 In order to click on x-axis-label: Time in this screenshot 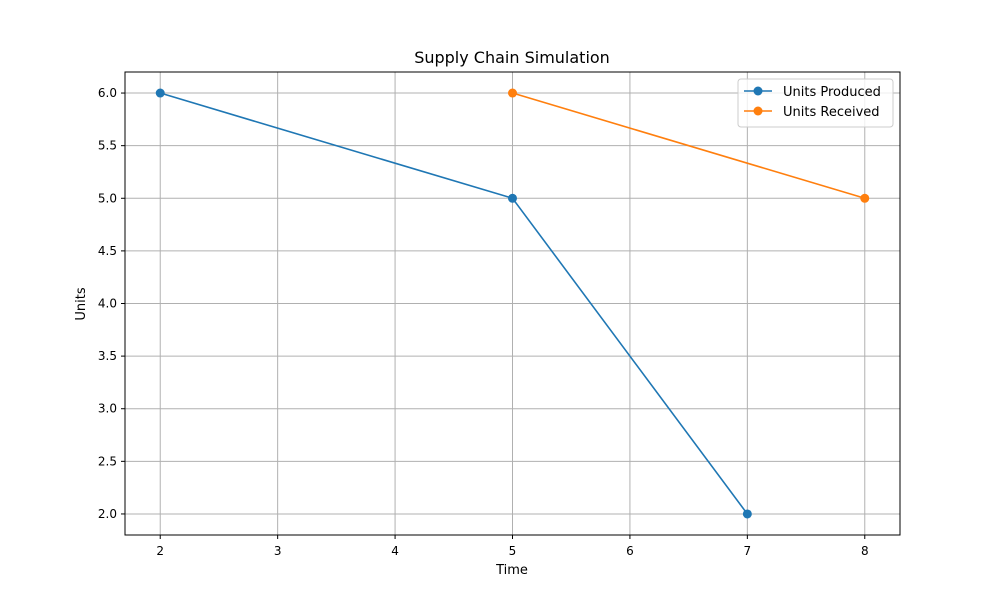, I will do `click(511, 570)`.